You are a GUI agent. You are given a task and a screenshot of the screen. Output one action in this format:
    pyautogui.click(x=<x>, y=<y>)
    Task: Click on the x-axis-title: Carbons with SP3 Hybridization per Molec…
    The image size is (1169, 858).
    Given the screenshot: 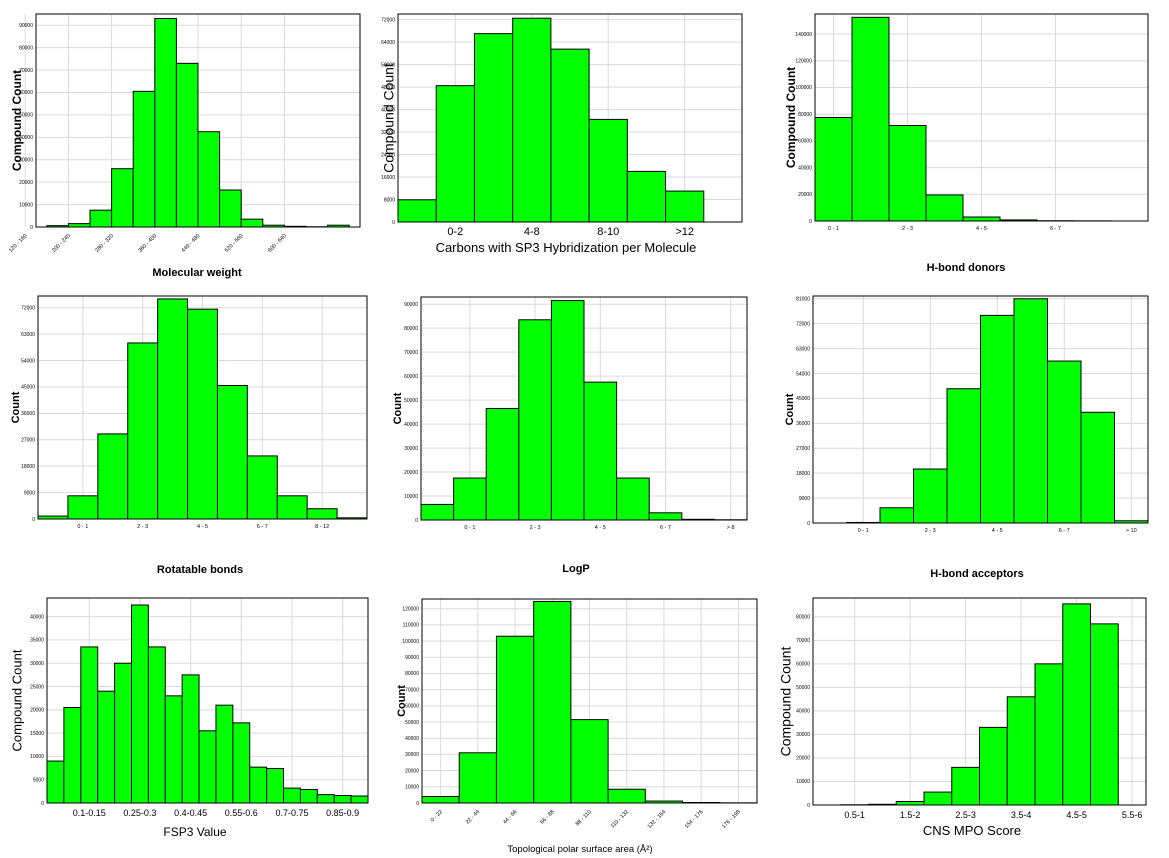 What is the action you would take?
    pyautogui.click(x=566, y=247)
    